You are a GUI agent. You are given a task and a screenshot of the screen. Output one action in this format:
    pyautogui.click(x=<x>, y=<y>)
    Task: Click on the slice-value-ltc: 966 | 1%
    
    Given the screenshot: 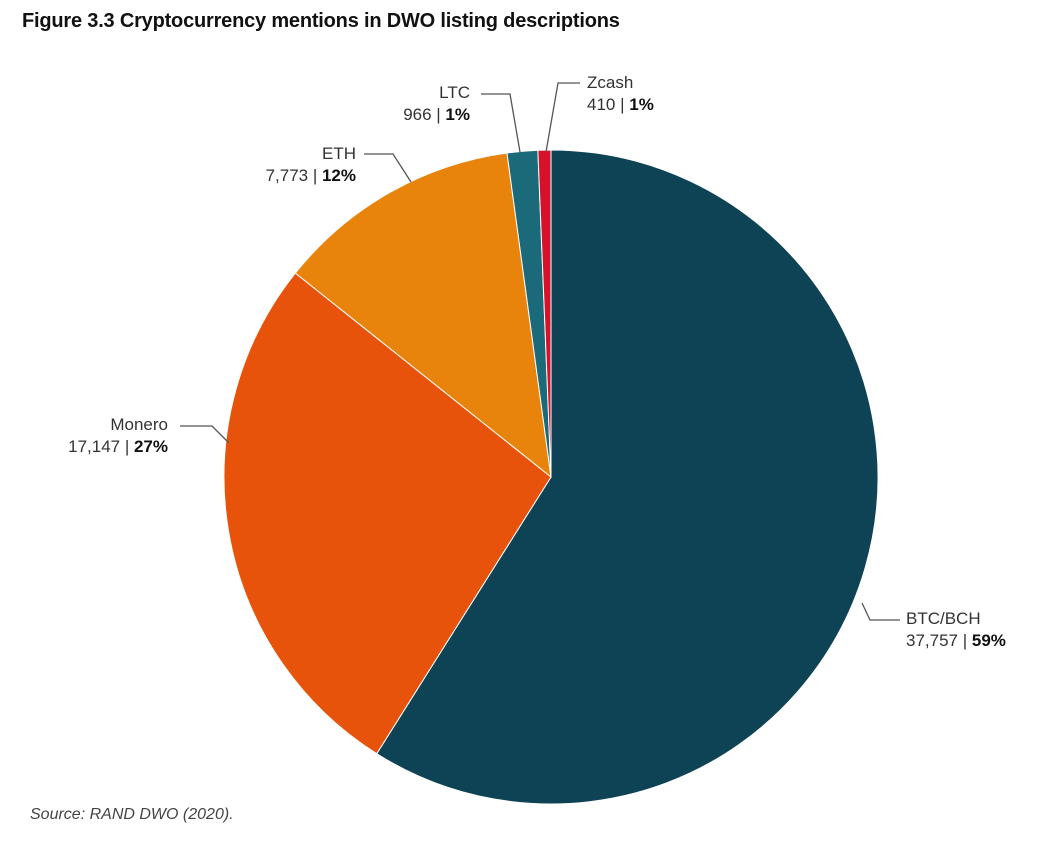 What is the action you would take?
    pyautogui.click(x=436, y=114)
    